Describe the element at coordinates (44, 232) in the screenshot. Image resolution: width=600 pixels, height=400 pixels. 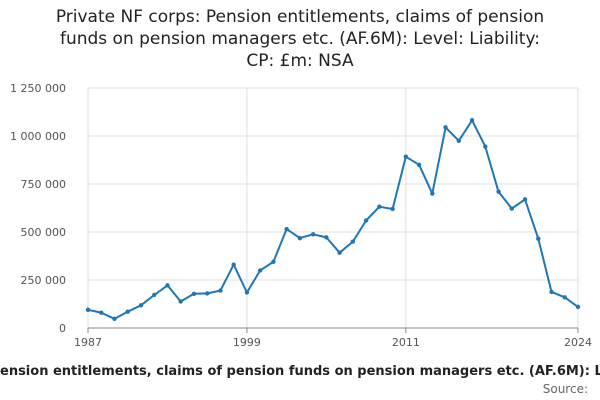
I see `y-tick-label: 500 000` at that location.